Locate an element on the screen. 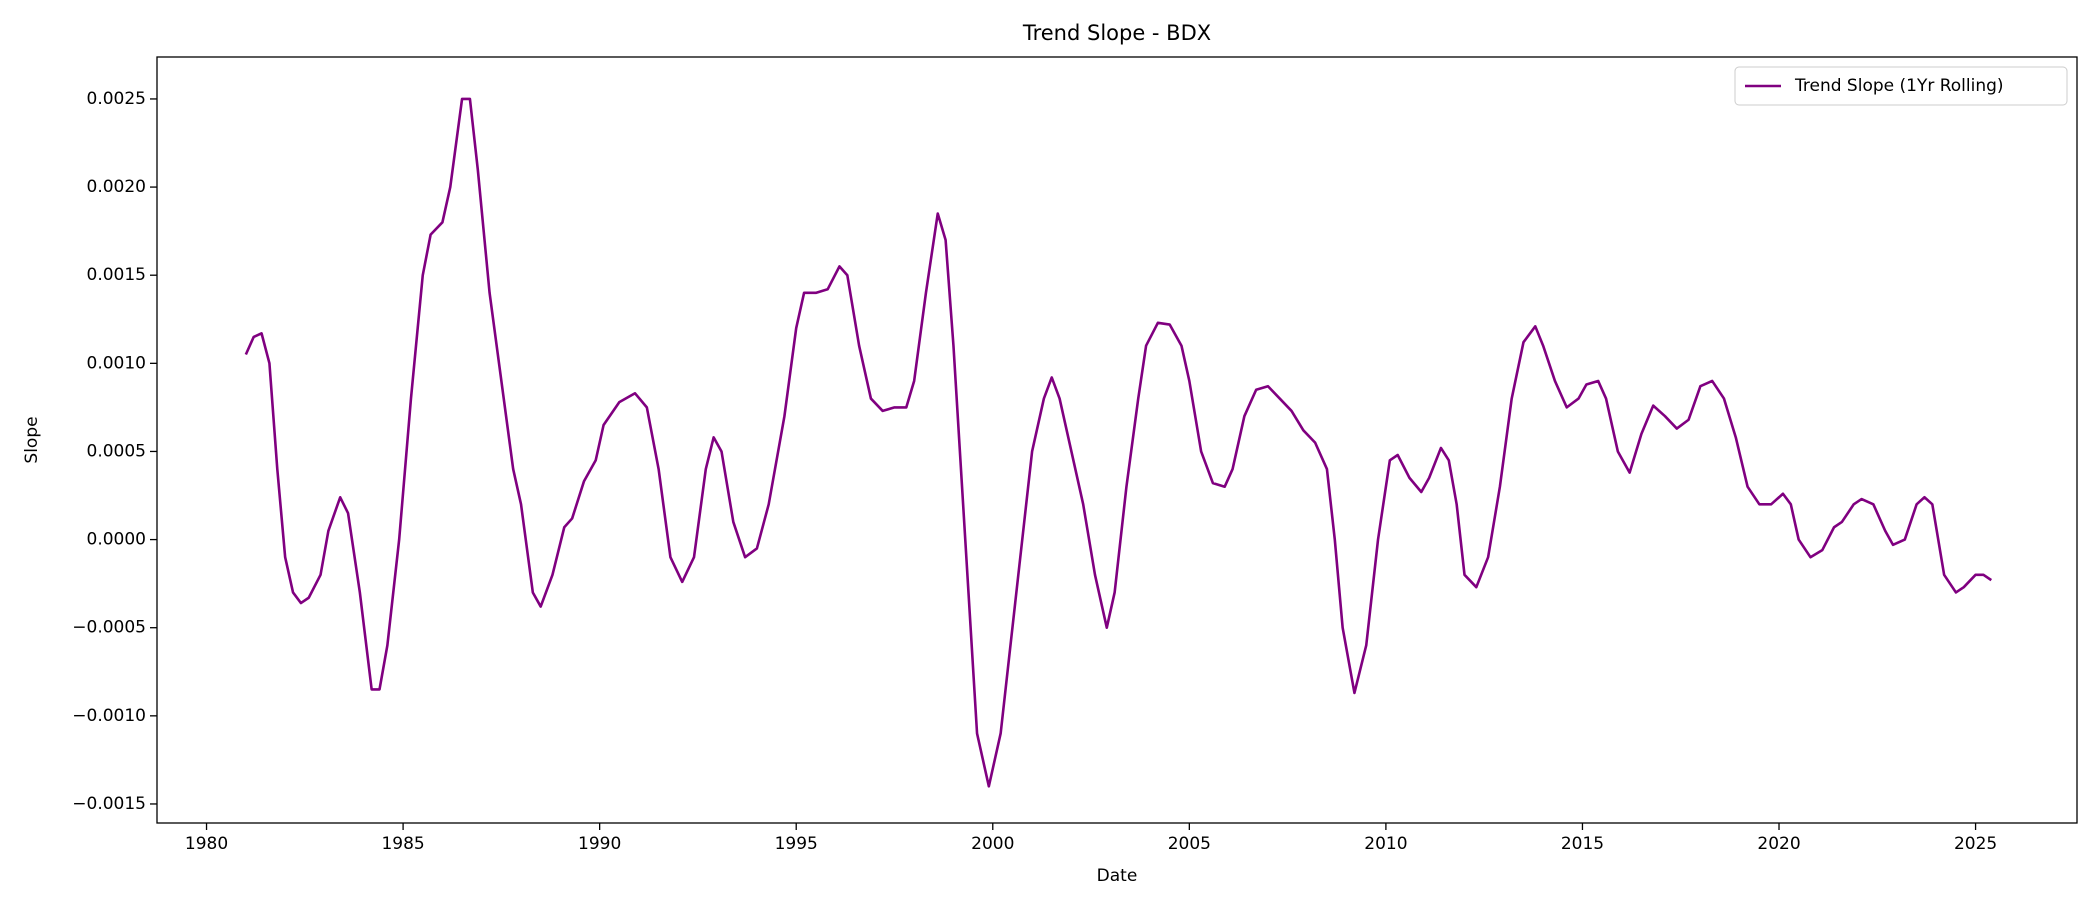 This screenshot has height=900, width=2100. y-tick-label: −0.0010 is located at coordinates (109, 716).